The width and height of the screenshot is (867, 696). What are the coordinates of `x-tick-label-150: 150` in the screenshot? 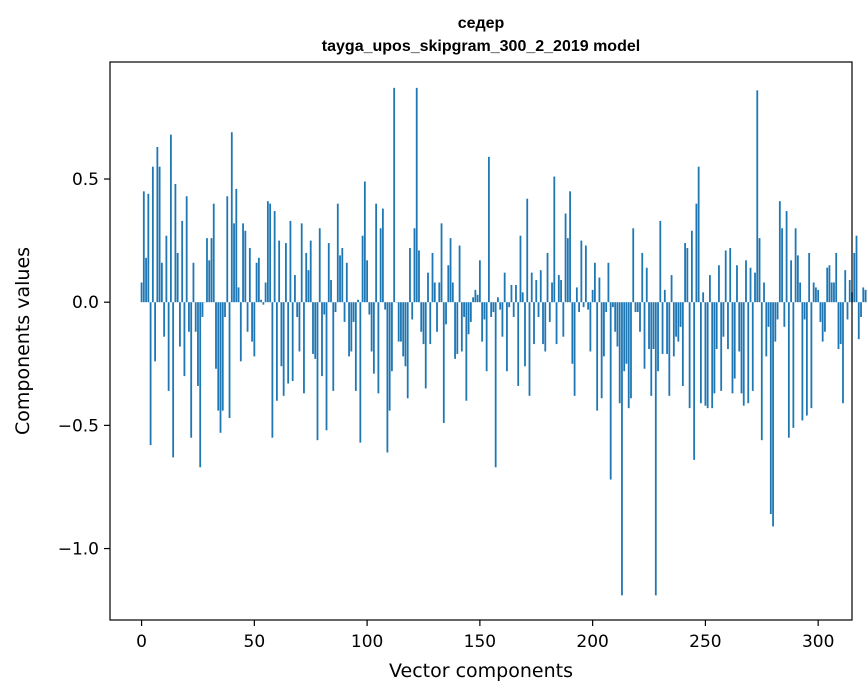 It's located at (480, 642).